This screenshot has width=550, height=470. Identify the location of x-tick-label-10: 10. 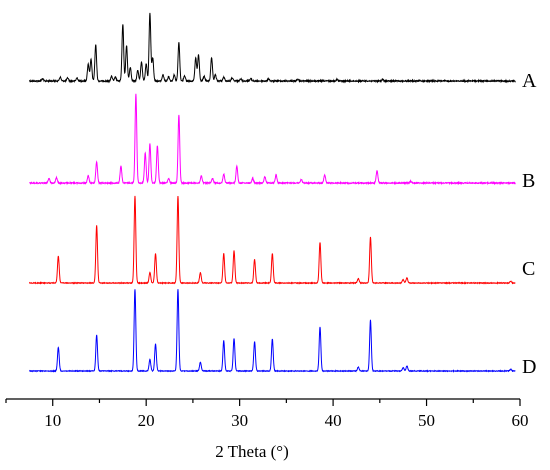
(52, 420).